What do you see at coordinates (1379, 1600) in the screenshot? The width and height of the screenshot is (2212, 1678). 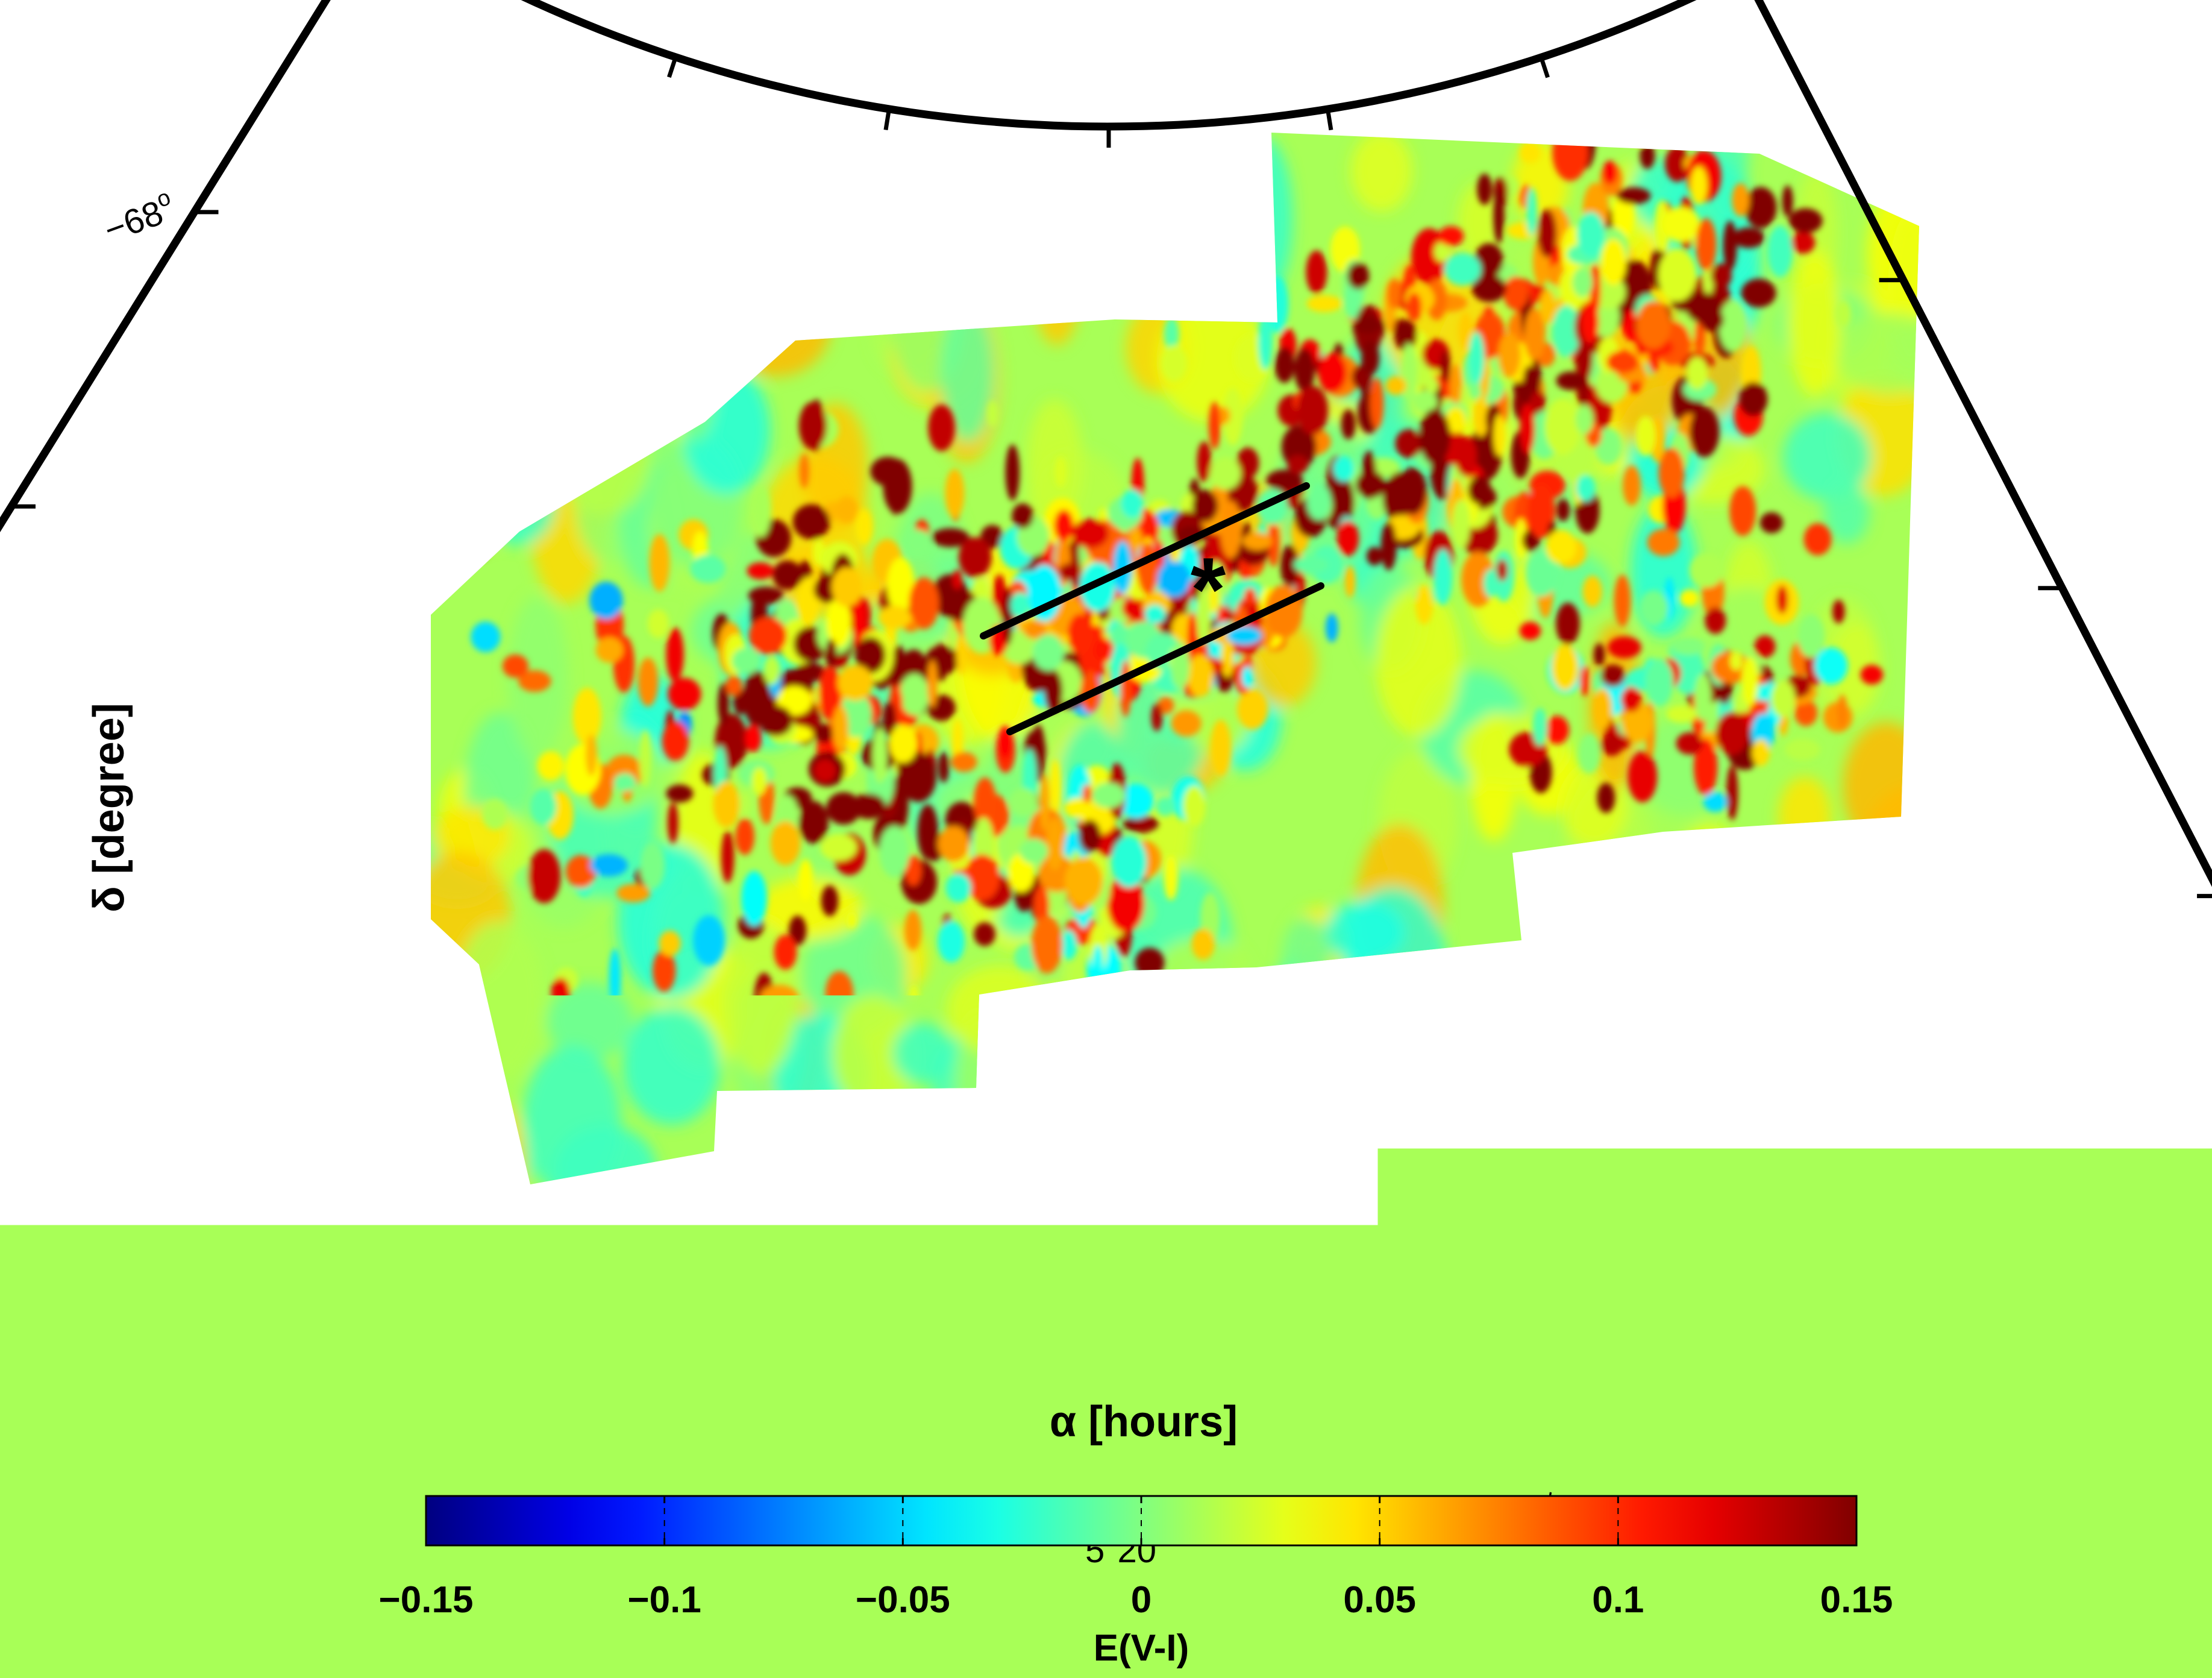 I see `colorbar-tick-label: 0.05` at bounding box center [1379, 1600].